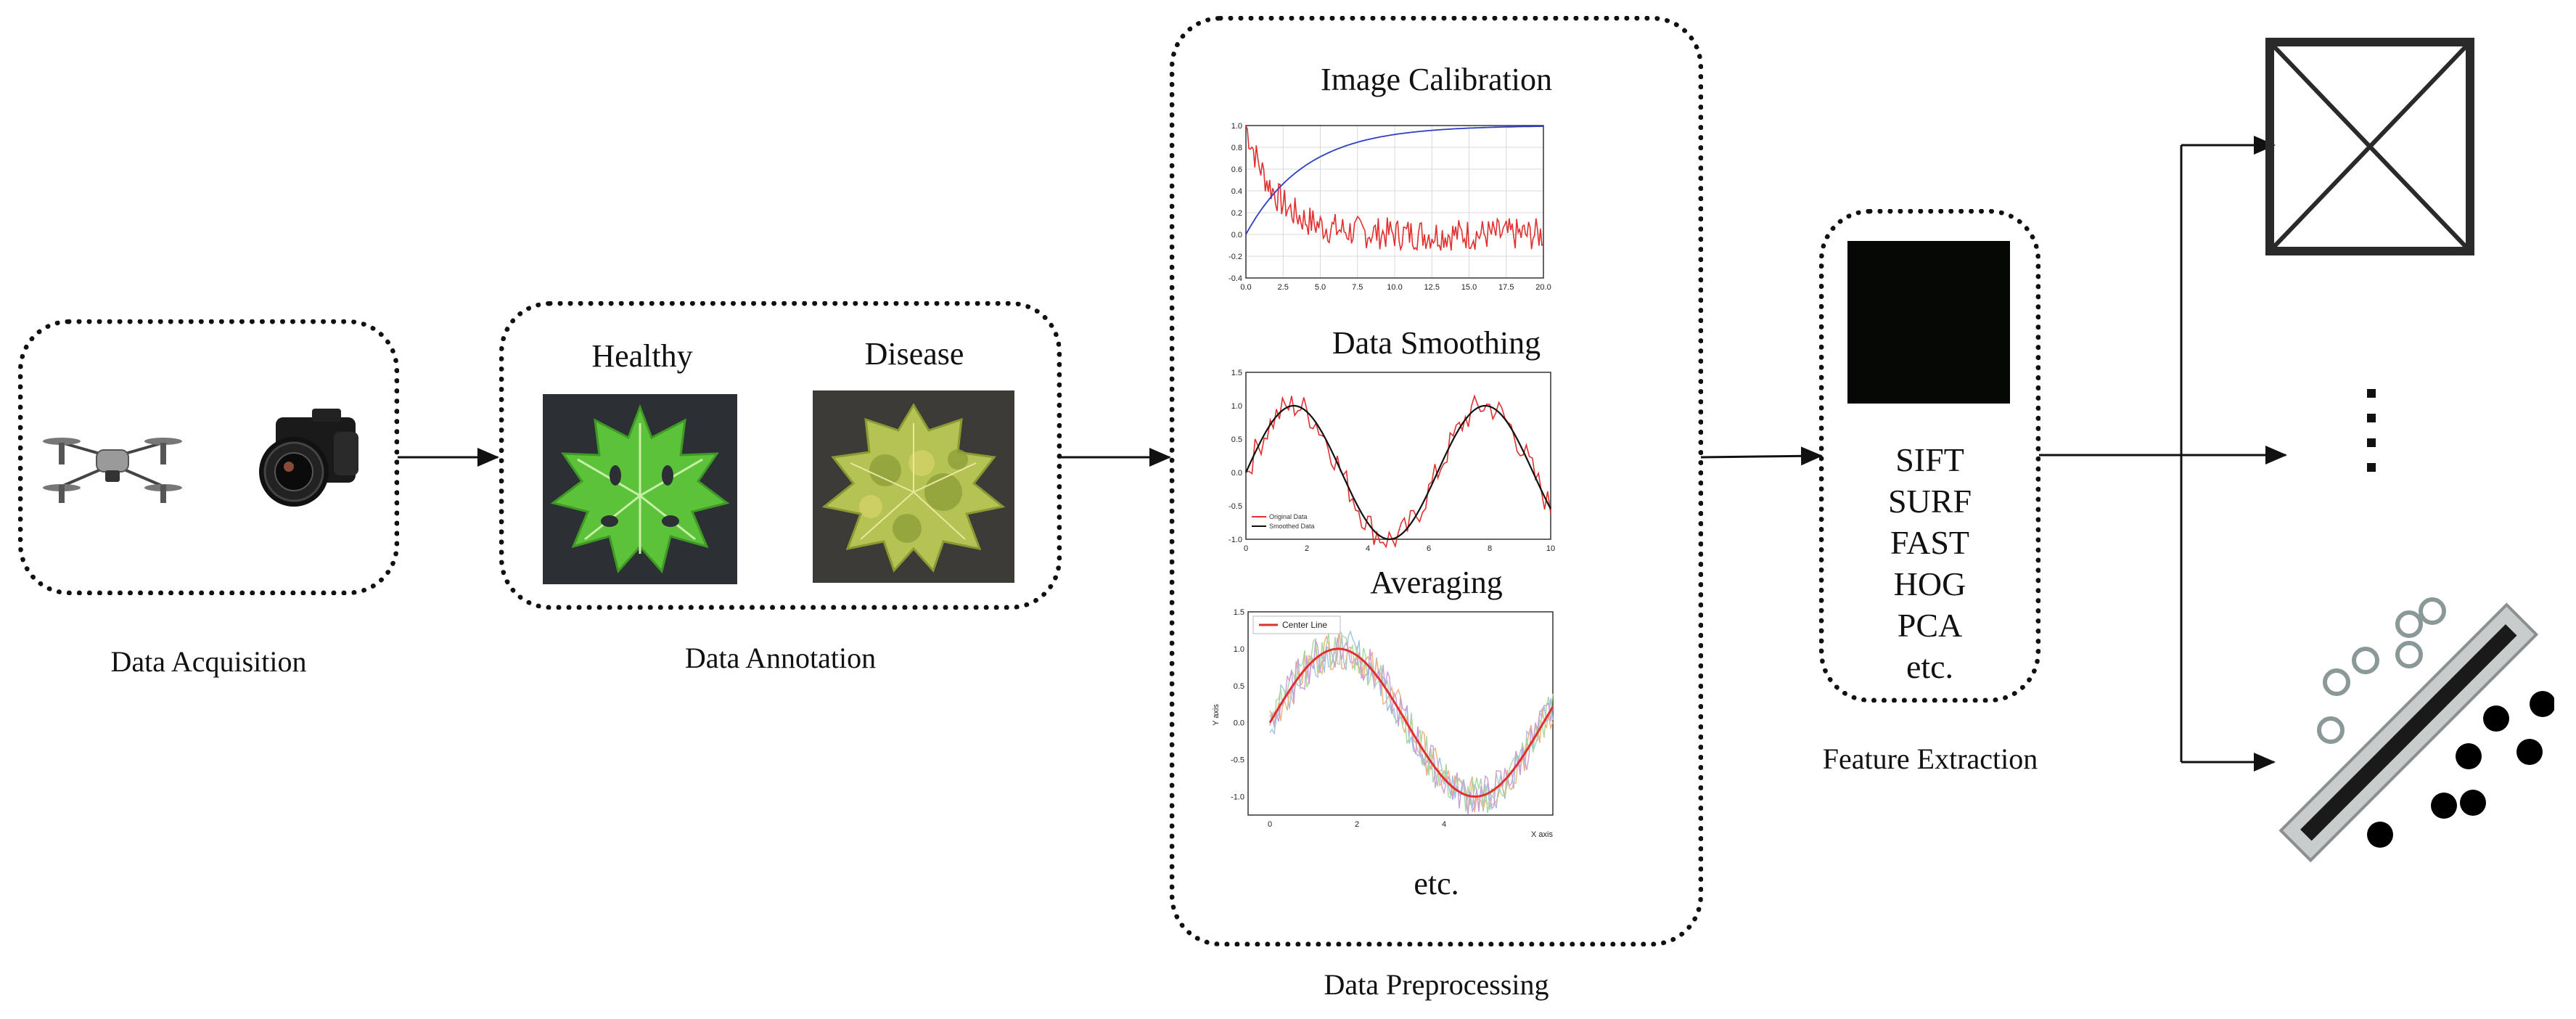  Describe the element at coordinates (1436, 984) in the screenshot. I see `preprocessing-label: Data Preprocessing` at that location.